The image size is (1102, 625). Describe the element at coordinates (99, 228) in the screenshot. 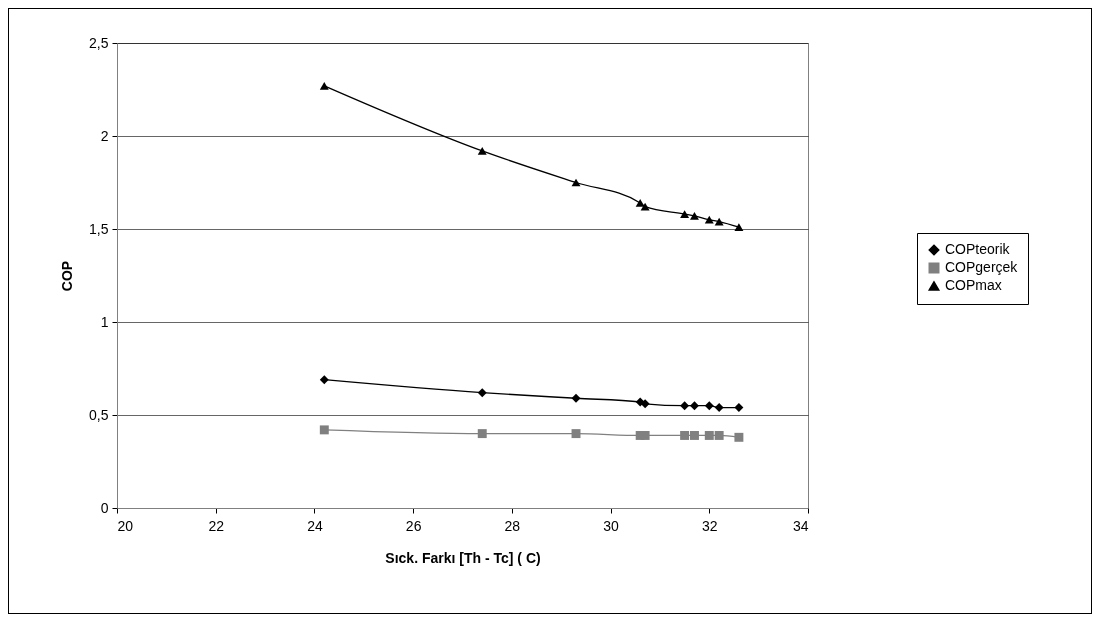

I see `y-tick-label: 1,5` at that location.